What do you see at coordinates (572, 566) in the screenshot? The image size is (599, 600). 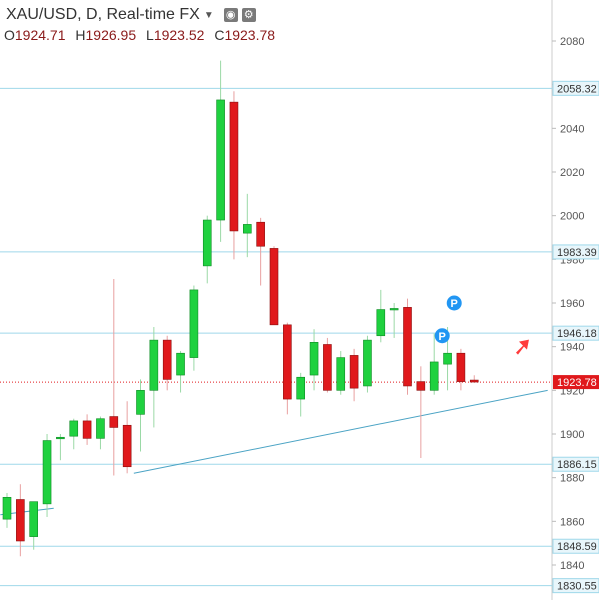 I see `y-tick-label: 1840` at bounding box center [572, 566].